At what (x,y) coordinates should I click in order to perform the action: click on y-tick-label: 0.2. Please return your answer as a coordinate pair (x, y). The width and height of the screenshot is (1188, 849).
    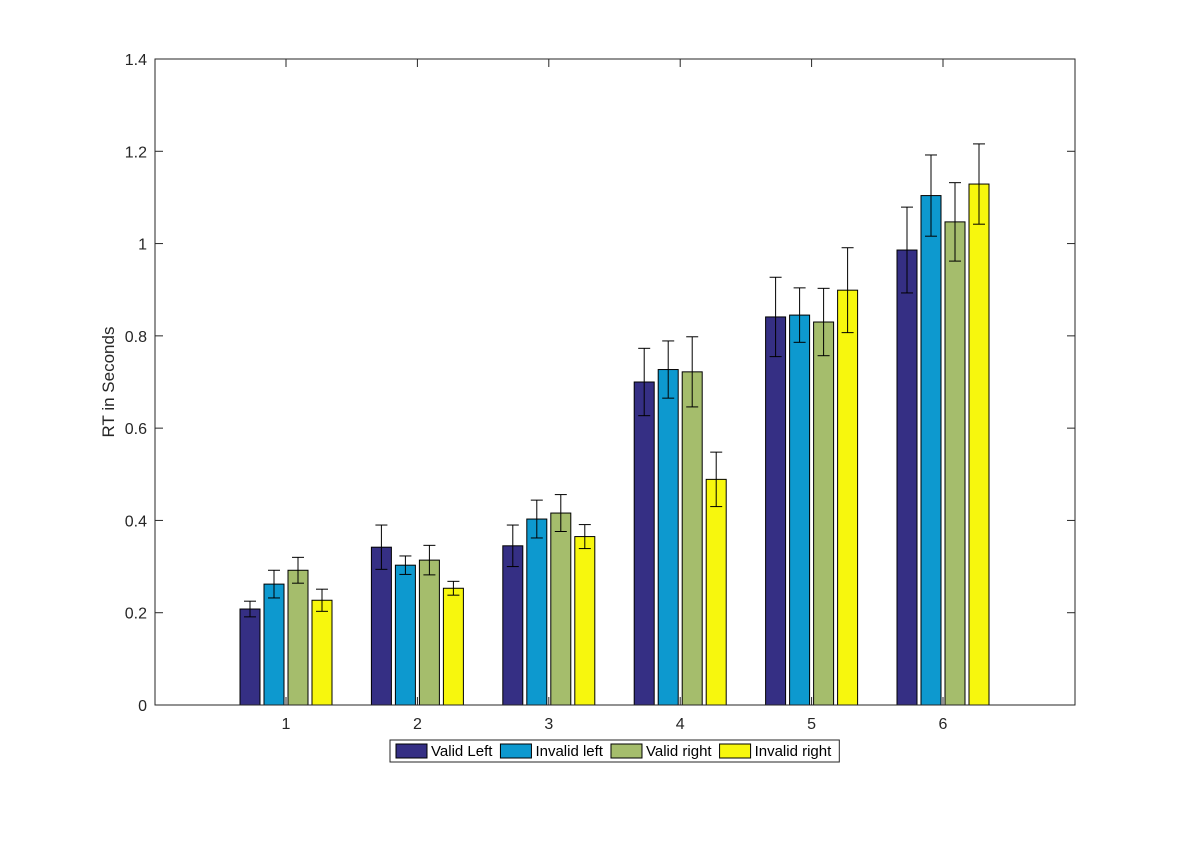
    Looking at the image, I should click on (136, 614).